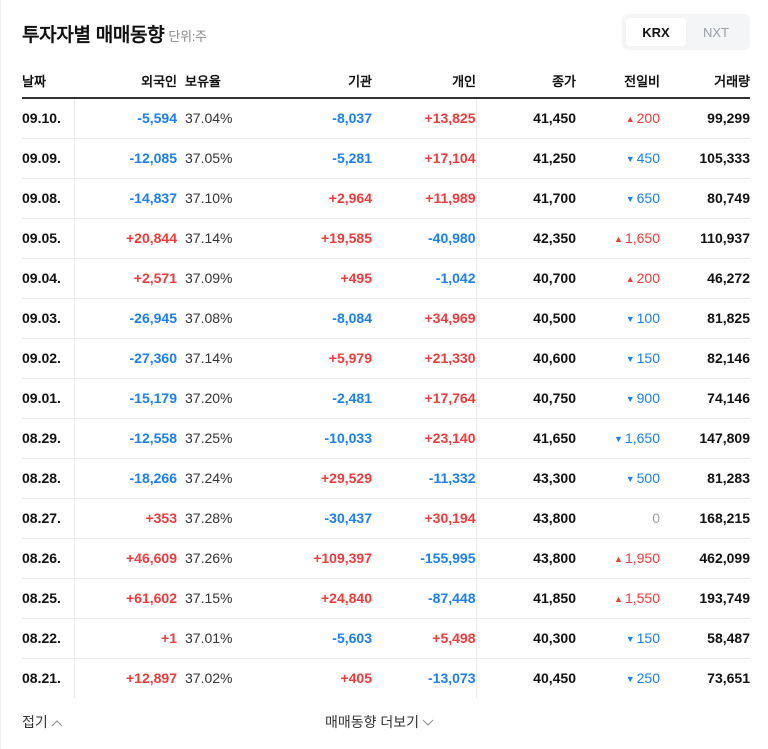  What do you see at coordinates (424, 318) in the screenshot?
I see `cell-individual: +34,969` at bounding box center [424, 318].